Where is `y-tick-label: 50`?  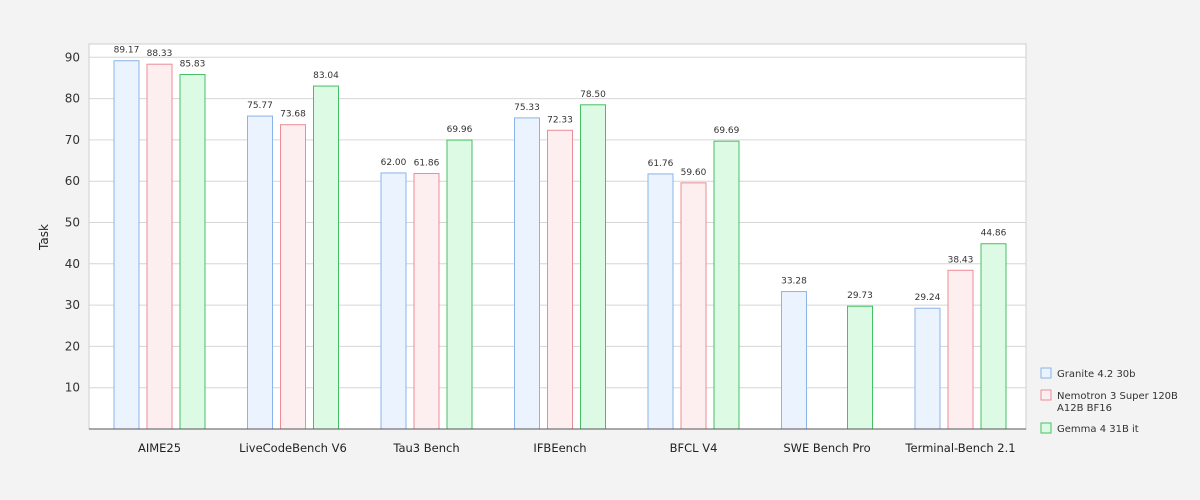
y-tick-label: 50 is located at coordinates (72, 223).